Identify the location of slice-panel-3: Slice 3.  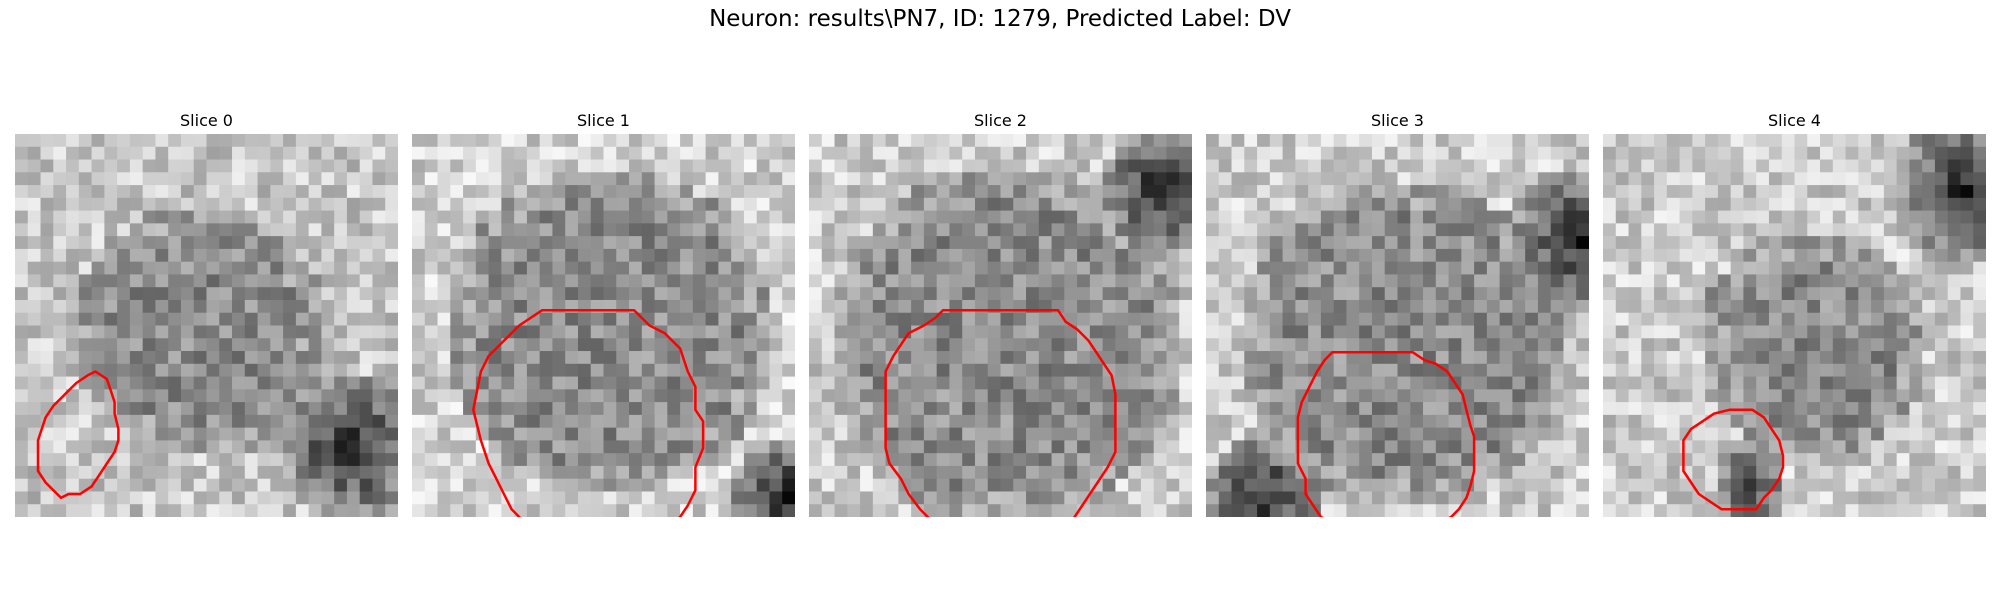
(1397, 121).